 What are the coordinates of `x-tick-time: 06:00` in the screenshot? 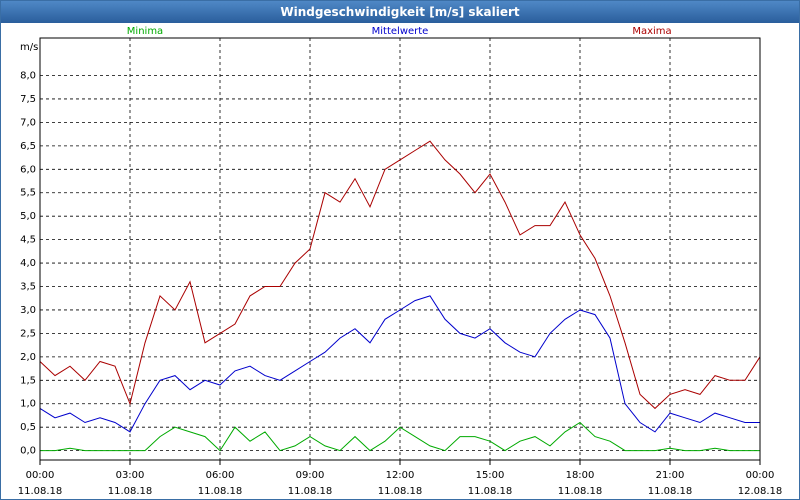 It's located at (220, 475).